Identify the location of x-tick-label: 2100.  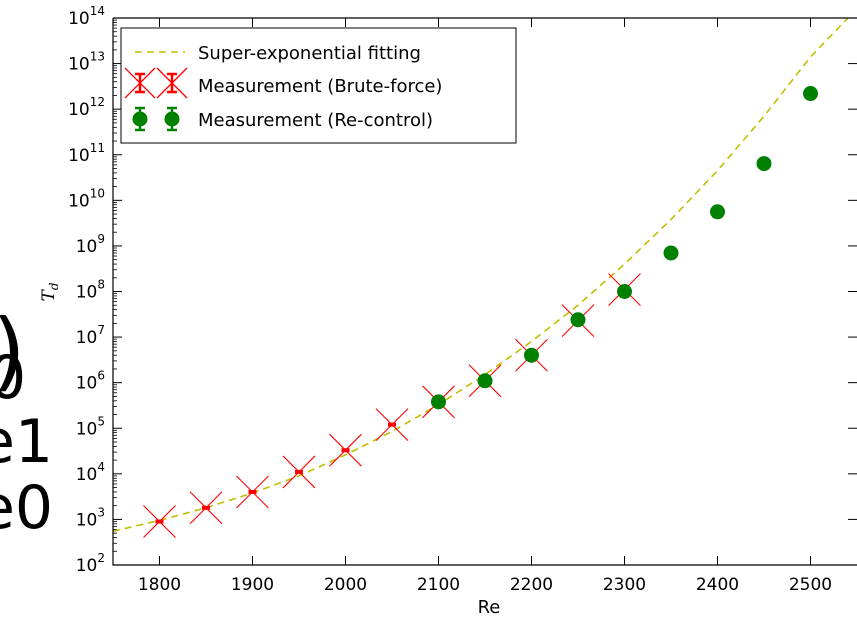
(438, 585).